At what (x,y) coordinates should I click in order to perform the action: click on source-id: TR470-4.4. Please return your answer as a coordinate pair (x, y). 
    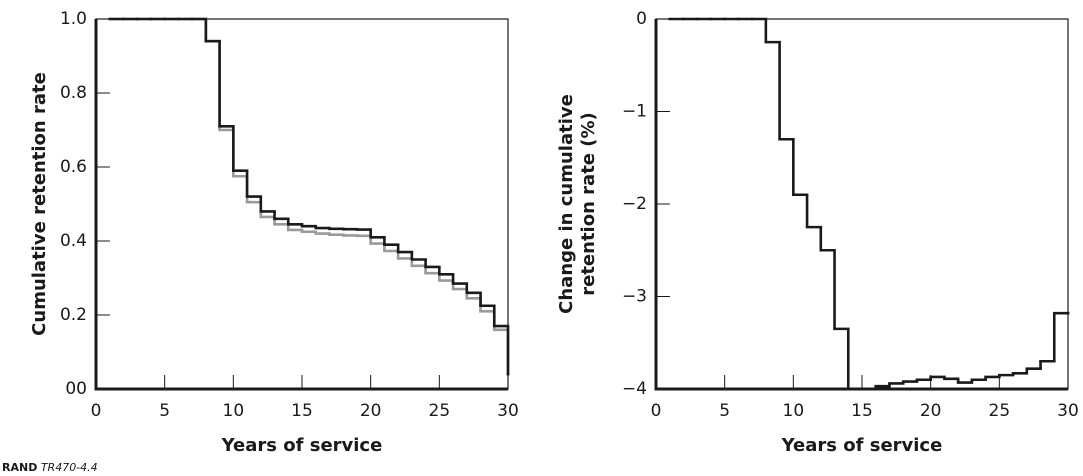
    Looking at the image, I should click on (69, 467).